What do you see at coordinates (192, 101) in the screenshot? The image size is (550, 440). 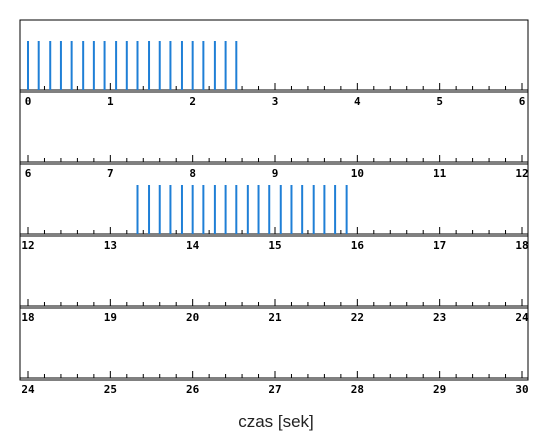 I see `tick-label: 2` at bounding box center [192, 101].